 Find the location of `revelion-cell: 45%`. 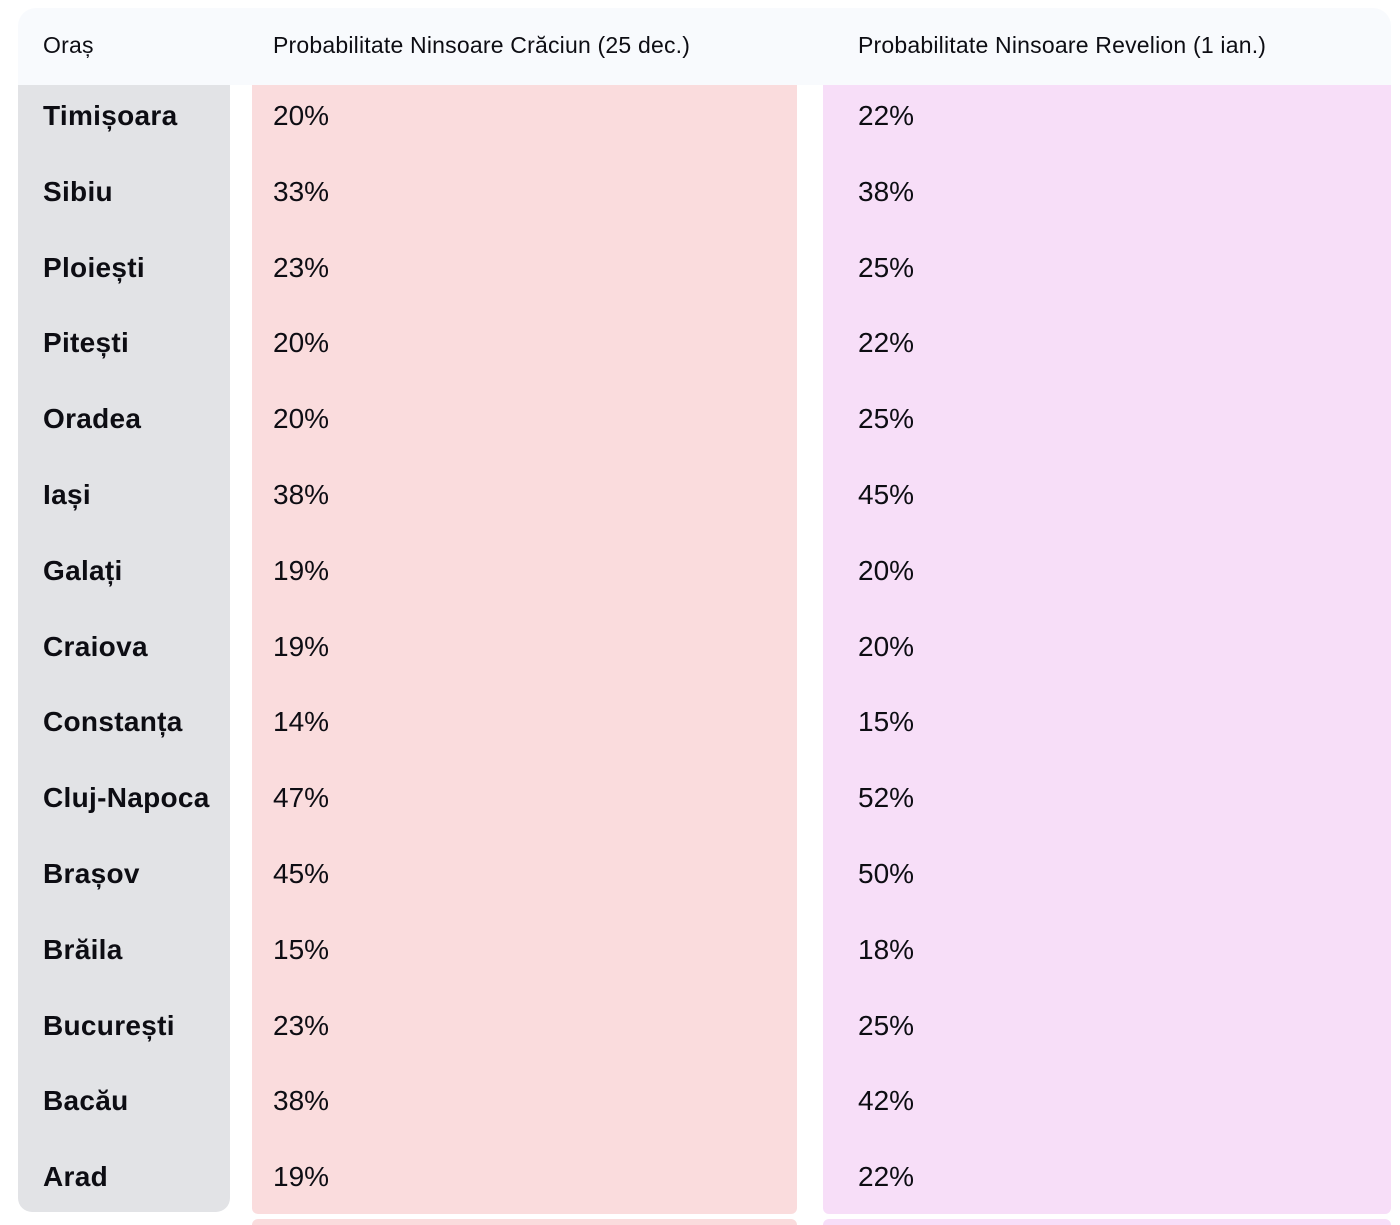

revelion-cell: 45% is located at coordinates (886, 494).